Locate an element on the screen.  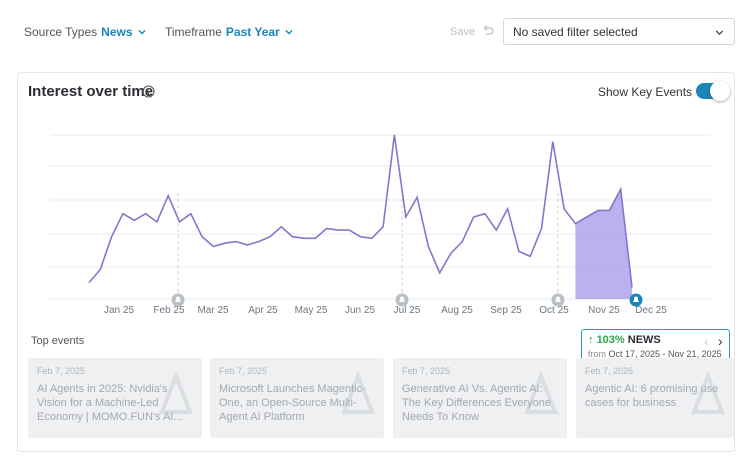
source-types-value: News is located at coordinates (117, 32).